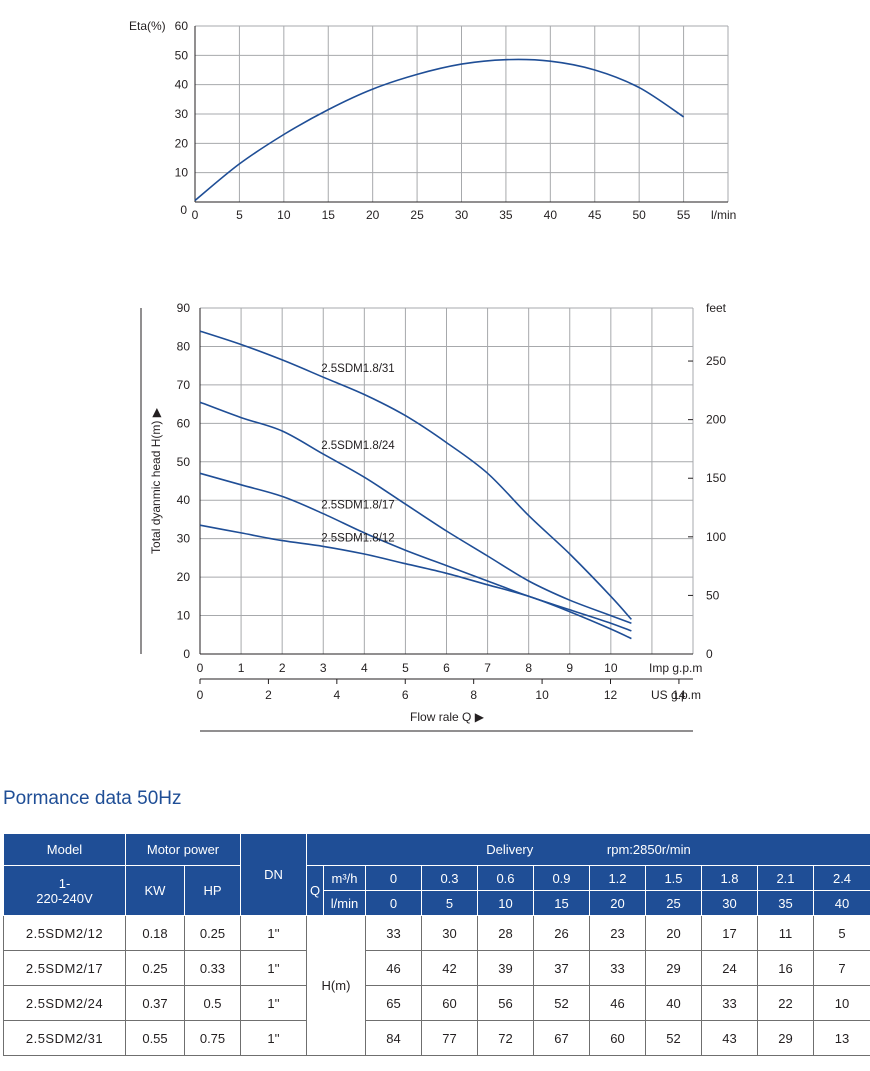  What do you see at coordinates (617, 903) in the screenshot?
I see `lmin-value: 20` at bounding box center [617, 903].